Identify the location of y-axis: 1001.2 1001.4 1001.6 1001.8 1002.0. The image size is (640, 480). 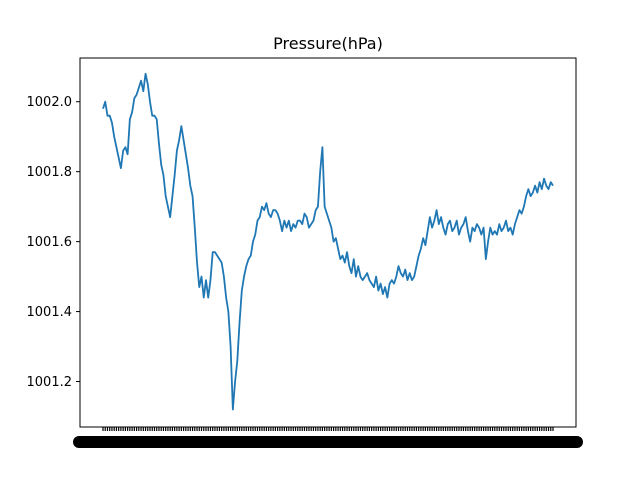
(53, 242).